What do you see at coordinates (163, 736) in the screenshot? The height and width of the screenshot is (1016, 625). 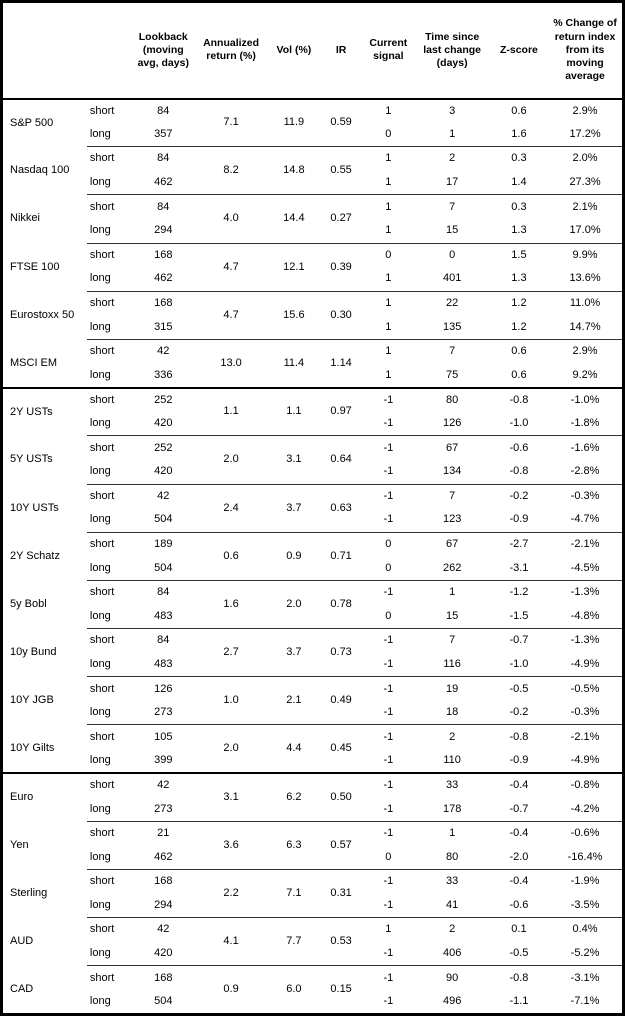 I see `lookback-cell: 105` at bounding box center [163, 736].